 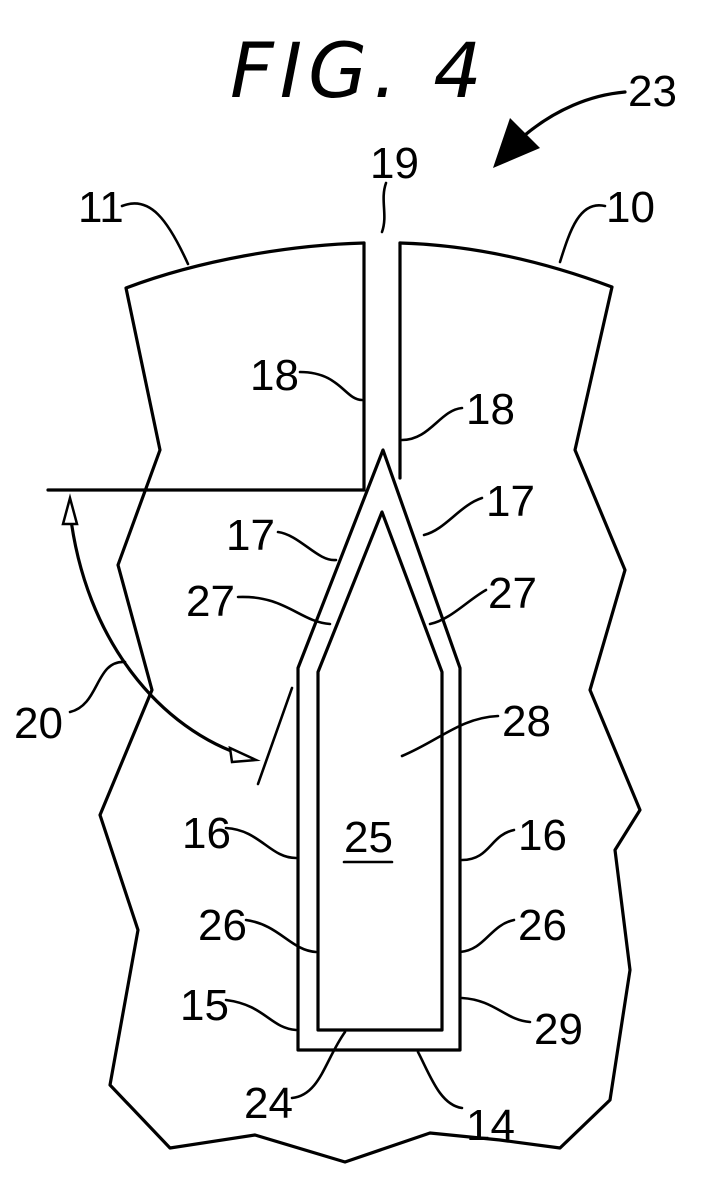 I want to click on angle-20-arc, so click(x=159, y=634).